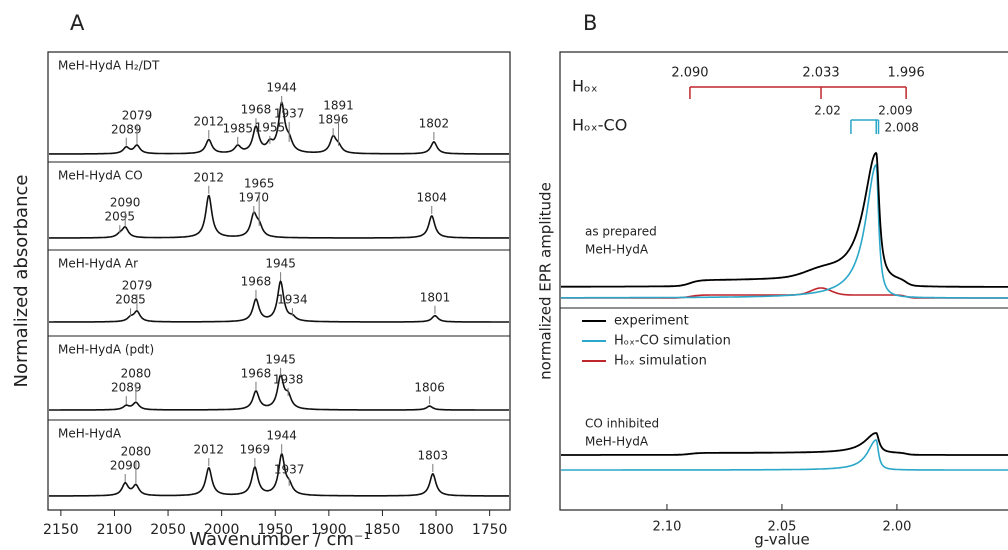 The width and height of the screenshot is (1008, 550). What do you see at coordinates (106, 350) in the screenshot?
I see `spectrum-name: MeH-HydA (pdt)` at bounding box center [106, 350].